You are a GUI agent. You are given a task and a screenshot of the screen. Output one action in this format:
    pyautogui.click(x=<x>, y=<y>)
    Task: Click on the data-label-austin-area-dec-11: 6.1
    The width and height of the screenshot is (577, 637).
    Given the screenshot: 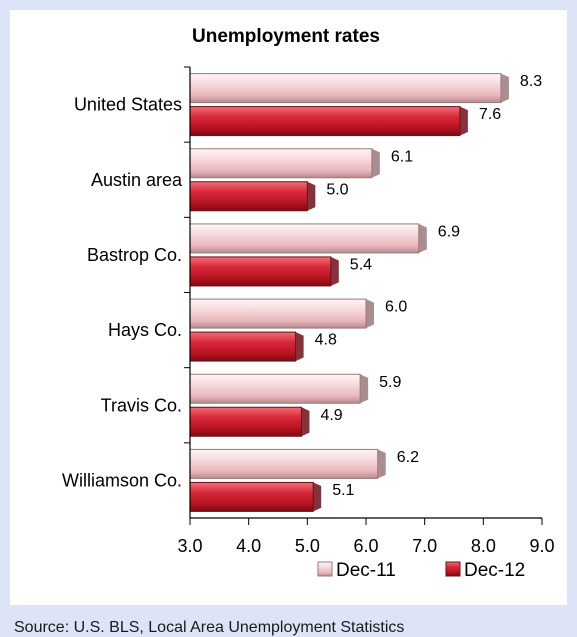 What is the action you would take?
    pyautogui.click(x=402, y=156)
    